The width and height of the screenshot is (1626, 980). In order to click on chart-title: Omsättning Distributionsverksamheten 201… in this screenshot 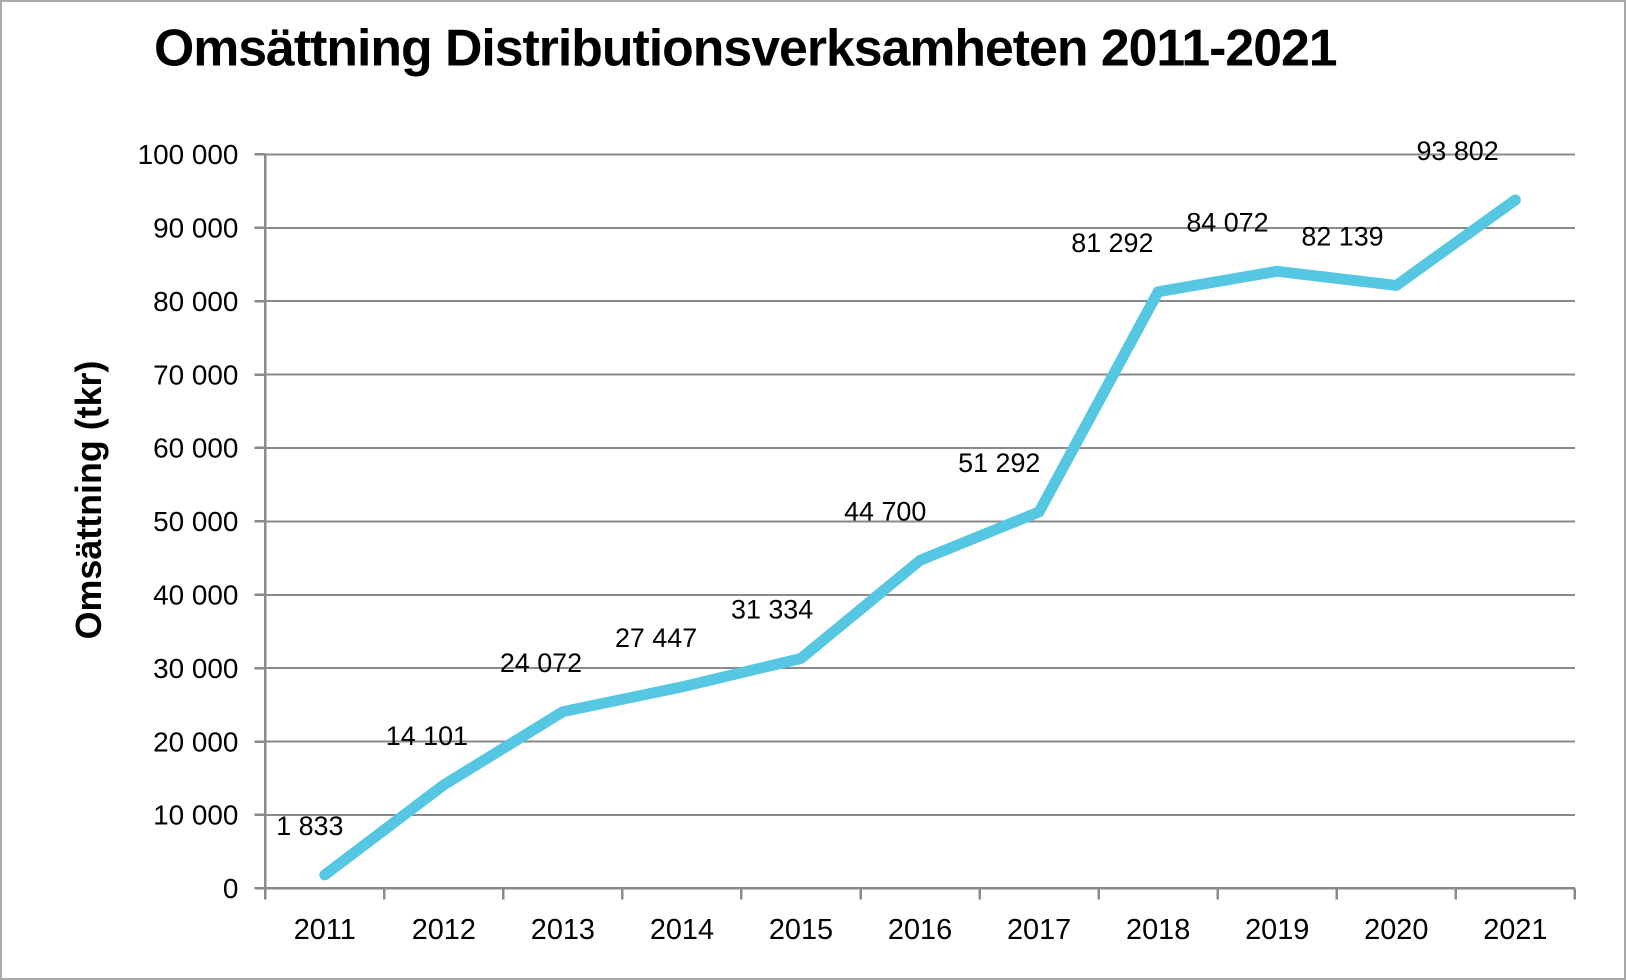, I will do `click(745, 48)`.